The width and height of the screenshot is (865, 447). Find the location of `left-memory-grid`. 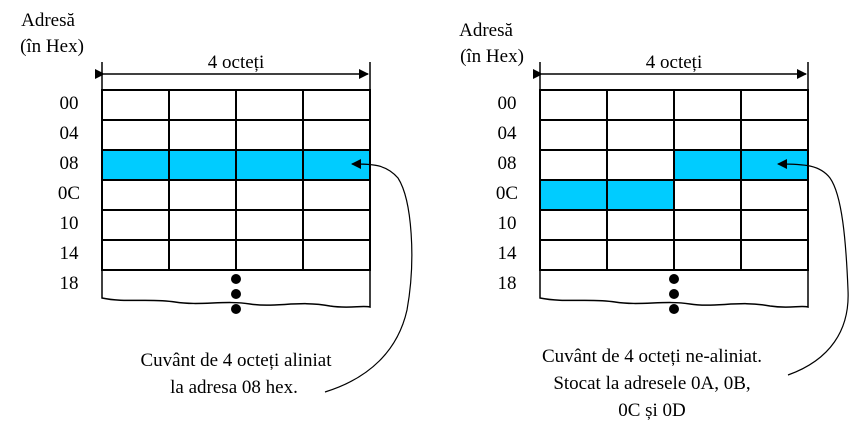

left-memory-grid is located at coordinates (236, 180).